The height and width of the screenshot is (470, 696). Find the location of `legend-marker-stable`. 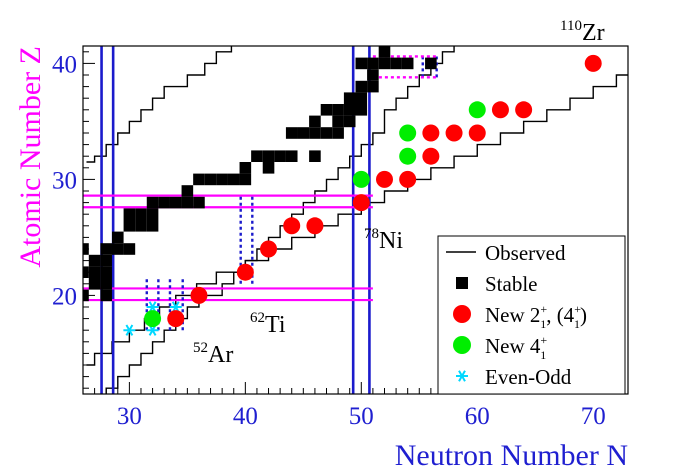

legend-marker-stable is located at coordinates (462, 283).